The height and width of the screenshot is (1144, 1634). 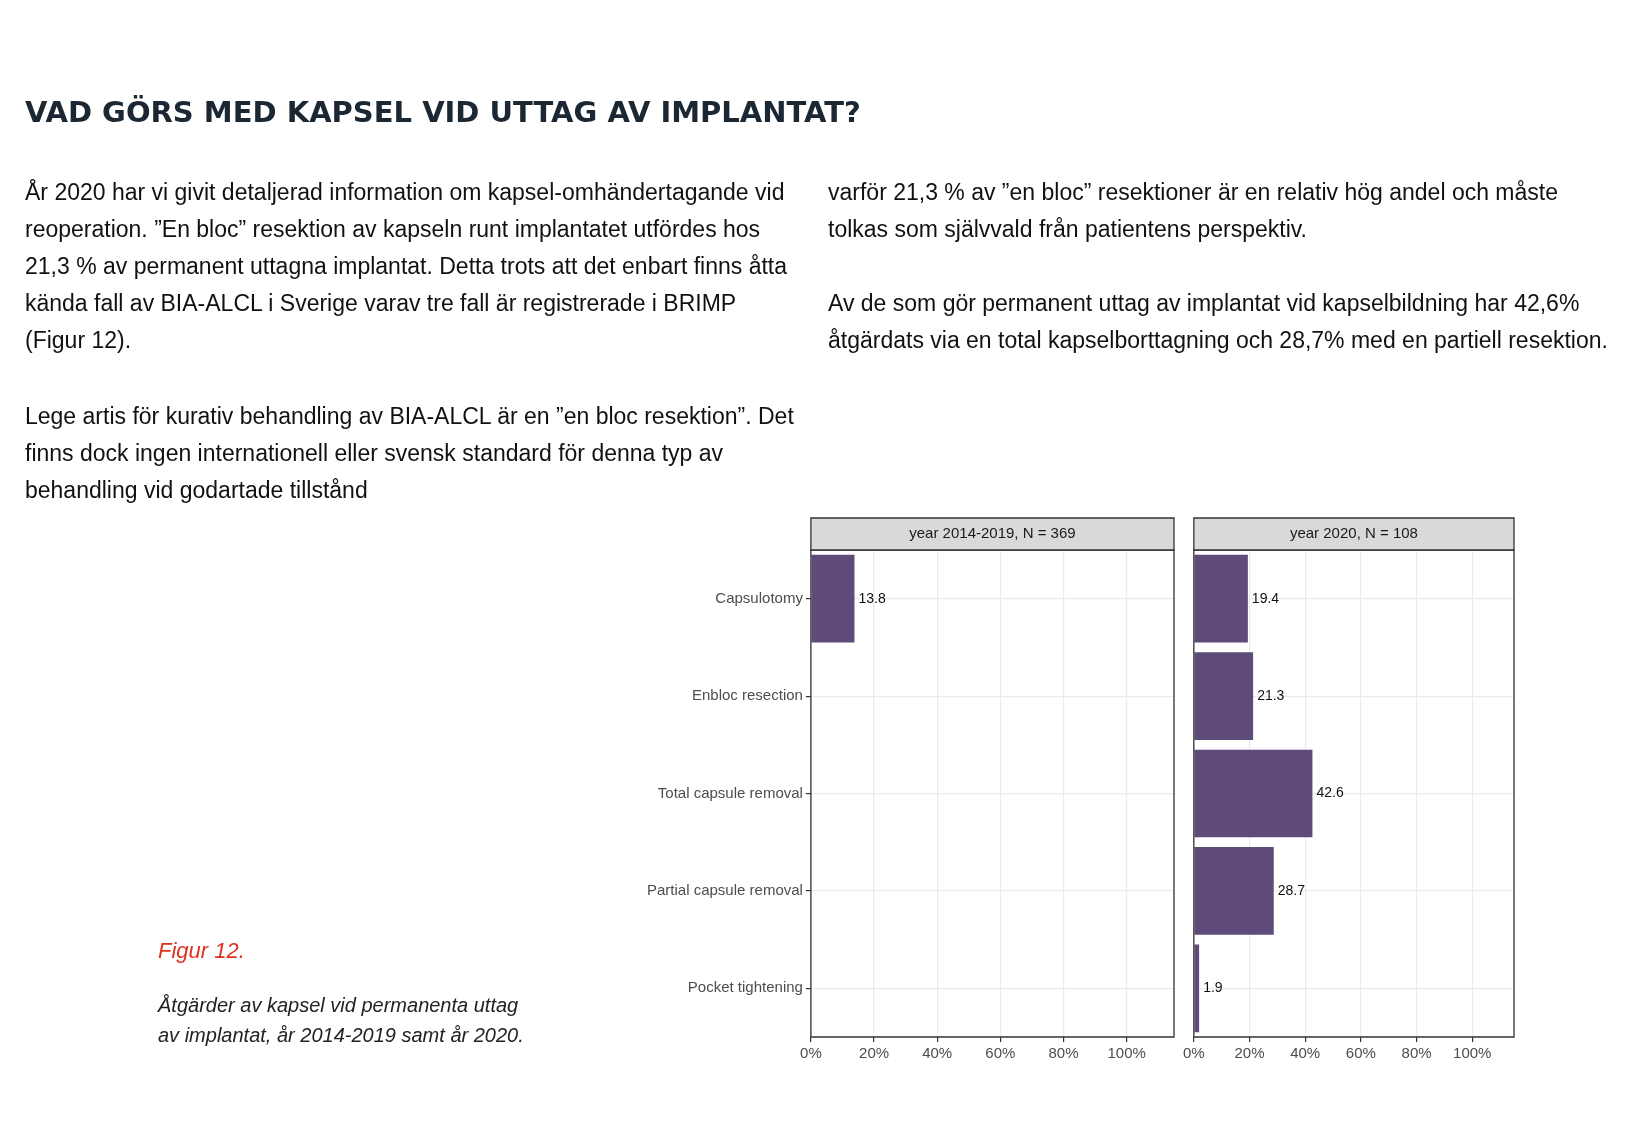 I want to click on chart-title: year 2014-2019, N = 369, so click(x=992, y=533).